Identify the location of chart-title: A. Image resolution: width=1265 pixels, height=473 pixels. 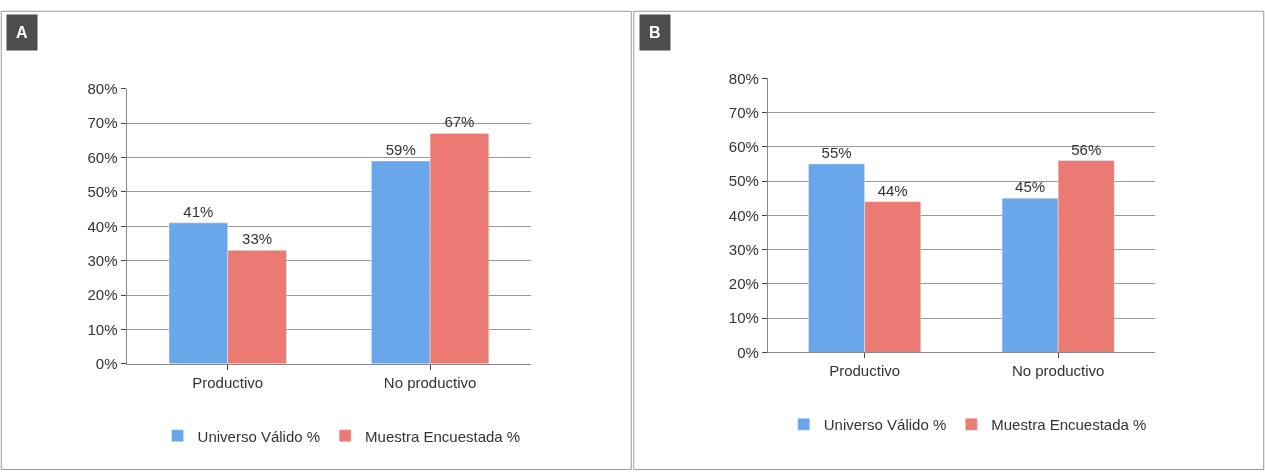
(22, 32).